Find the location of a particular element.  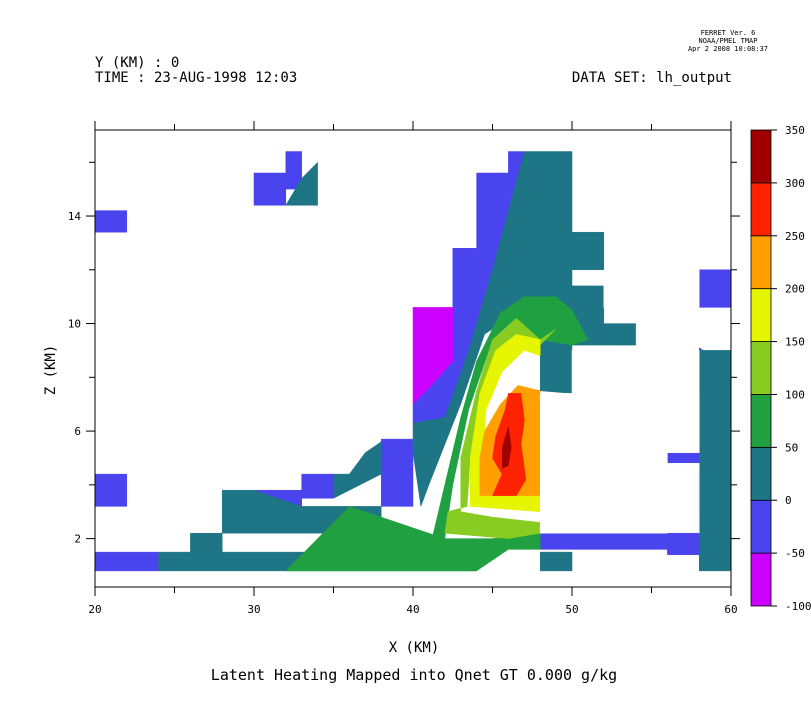

colorbar-label: 200 is located at coordinates (795, 289).